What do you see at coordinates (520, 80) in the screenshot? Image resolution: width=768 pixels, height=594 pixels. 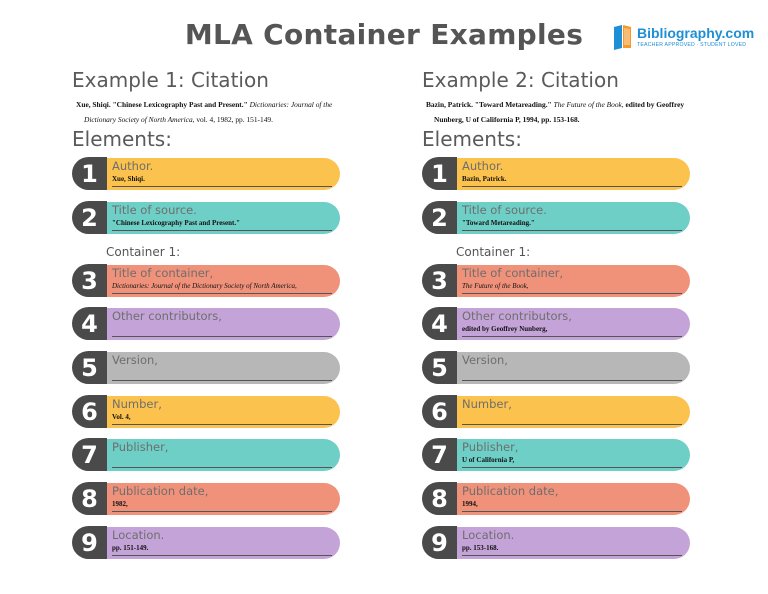 I see `example-2-heading: Example 2: Citation` at bounding box center [520, 80].